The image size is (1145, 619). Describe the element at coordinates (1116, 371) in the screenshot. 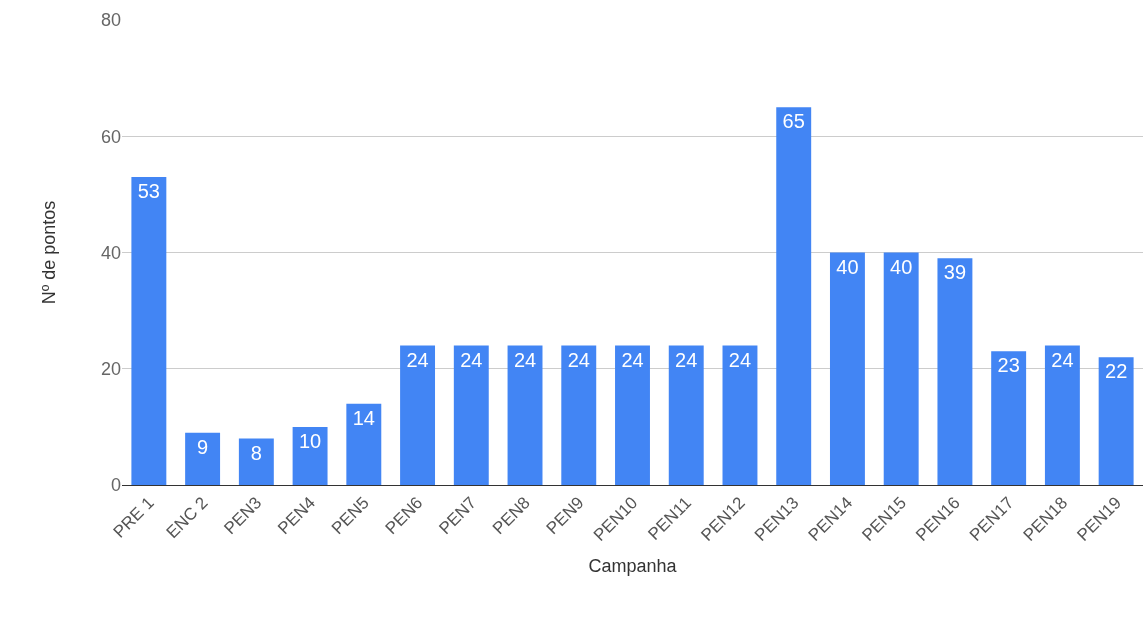

I see `data-label: 22` at that location.